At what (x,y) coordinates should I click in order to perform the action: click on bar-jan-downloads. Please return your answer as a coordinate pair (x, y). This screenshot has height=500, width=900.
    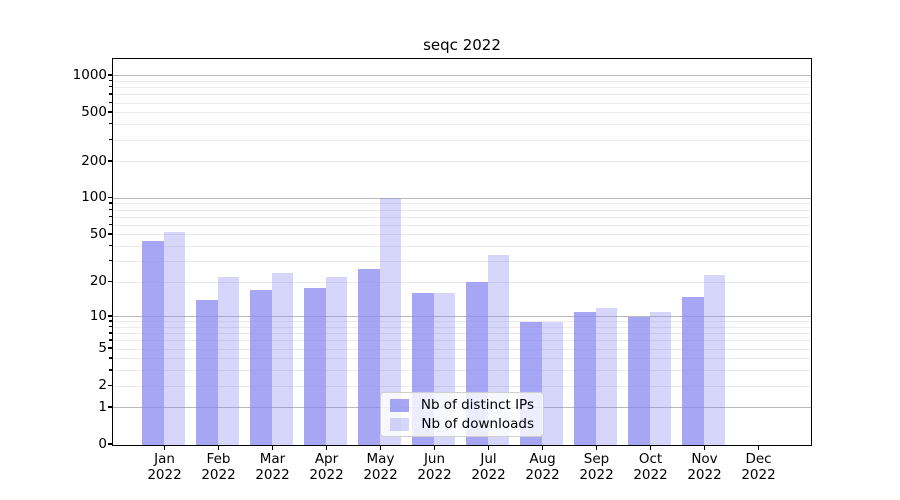
    Looking at the image, I should click on (174, 338).